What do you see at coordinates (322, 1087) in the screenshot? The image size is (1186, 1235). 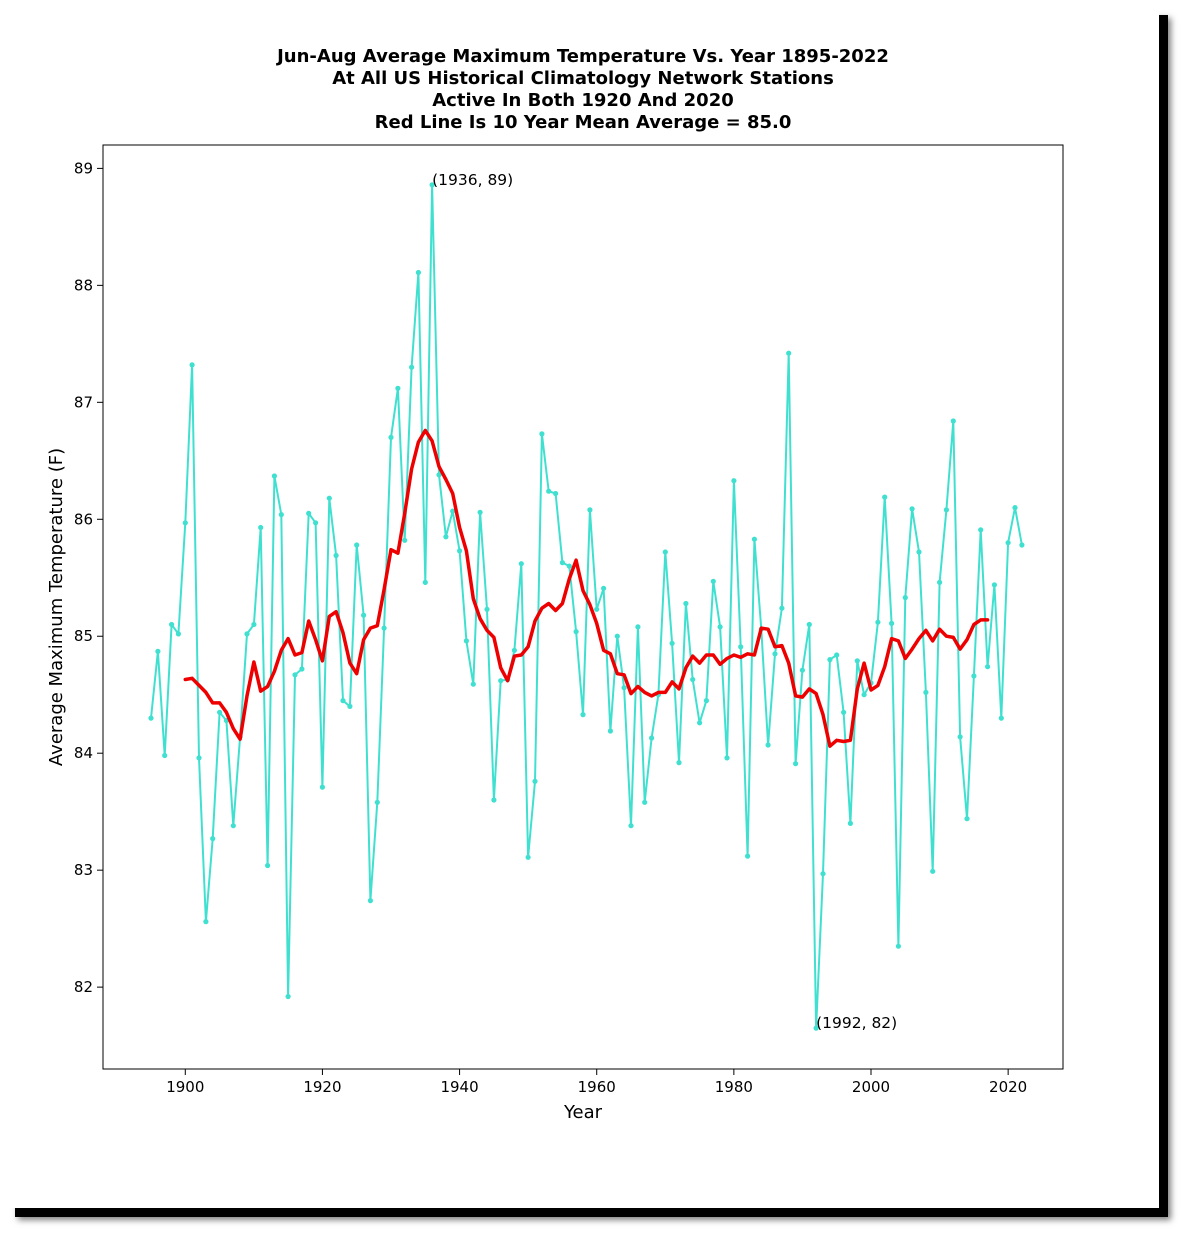 I see `x-tick-label: 1920` at bounding box center [322, 1087].